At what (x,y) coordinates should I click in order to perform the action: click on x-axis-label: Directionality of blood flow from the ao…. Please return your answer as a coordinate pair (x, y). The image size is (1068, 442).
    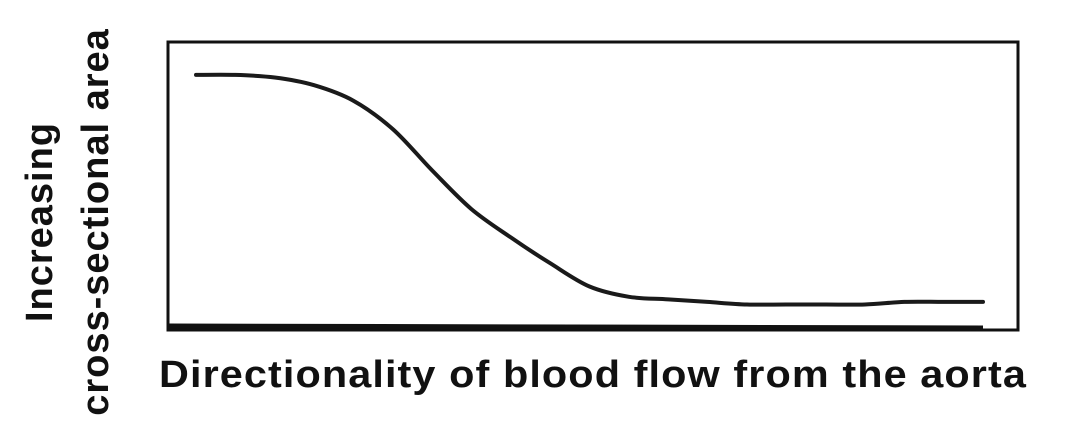
    Looking at the image, I should click on (593, 375).